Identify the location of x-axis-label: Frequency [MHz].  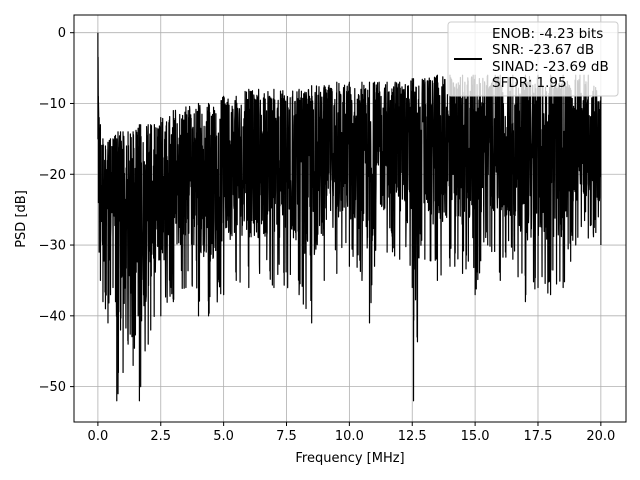
(349, 458).